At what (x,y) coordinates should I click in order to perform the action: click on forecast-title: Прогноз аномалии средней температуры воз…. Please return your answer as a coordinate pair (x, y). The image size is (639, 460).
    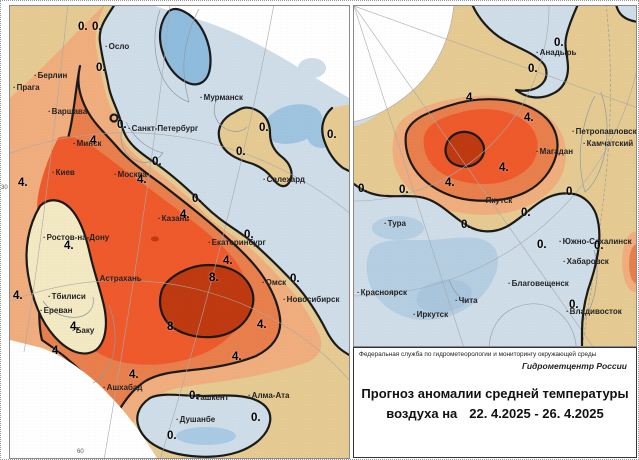
    Looking at the image, I should click on (495, 404).